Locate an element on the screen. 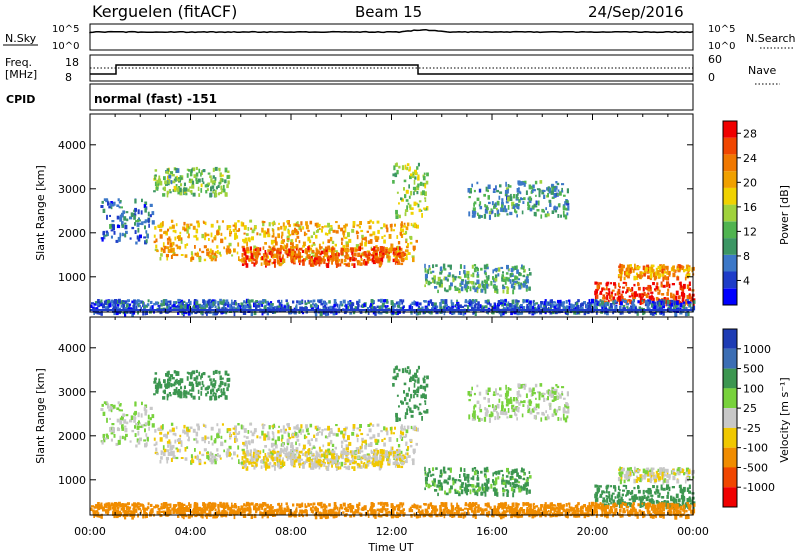 The height and width of the screenshot is (554, 800). power-colorbar-frame is located at coordinates (730, 213).